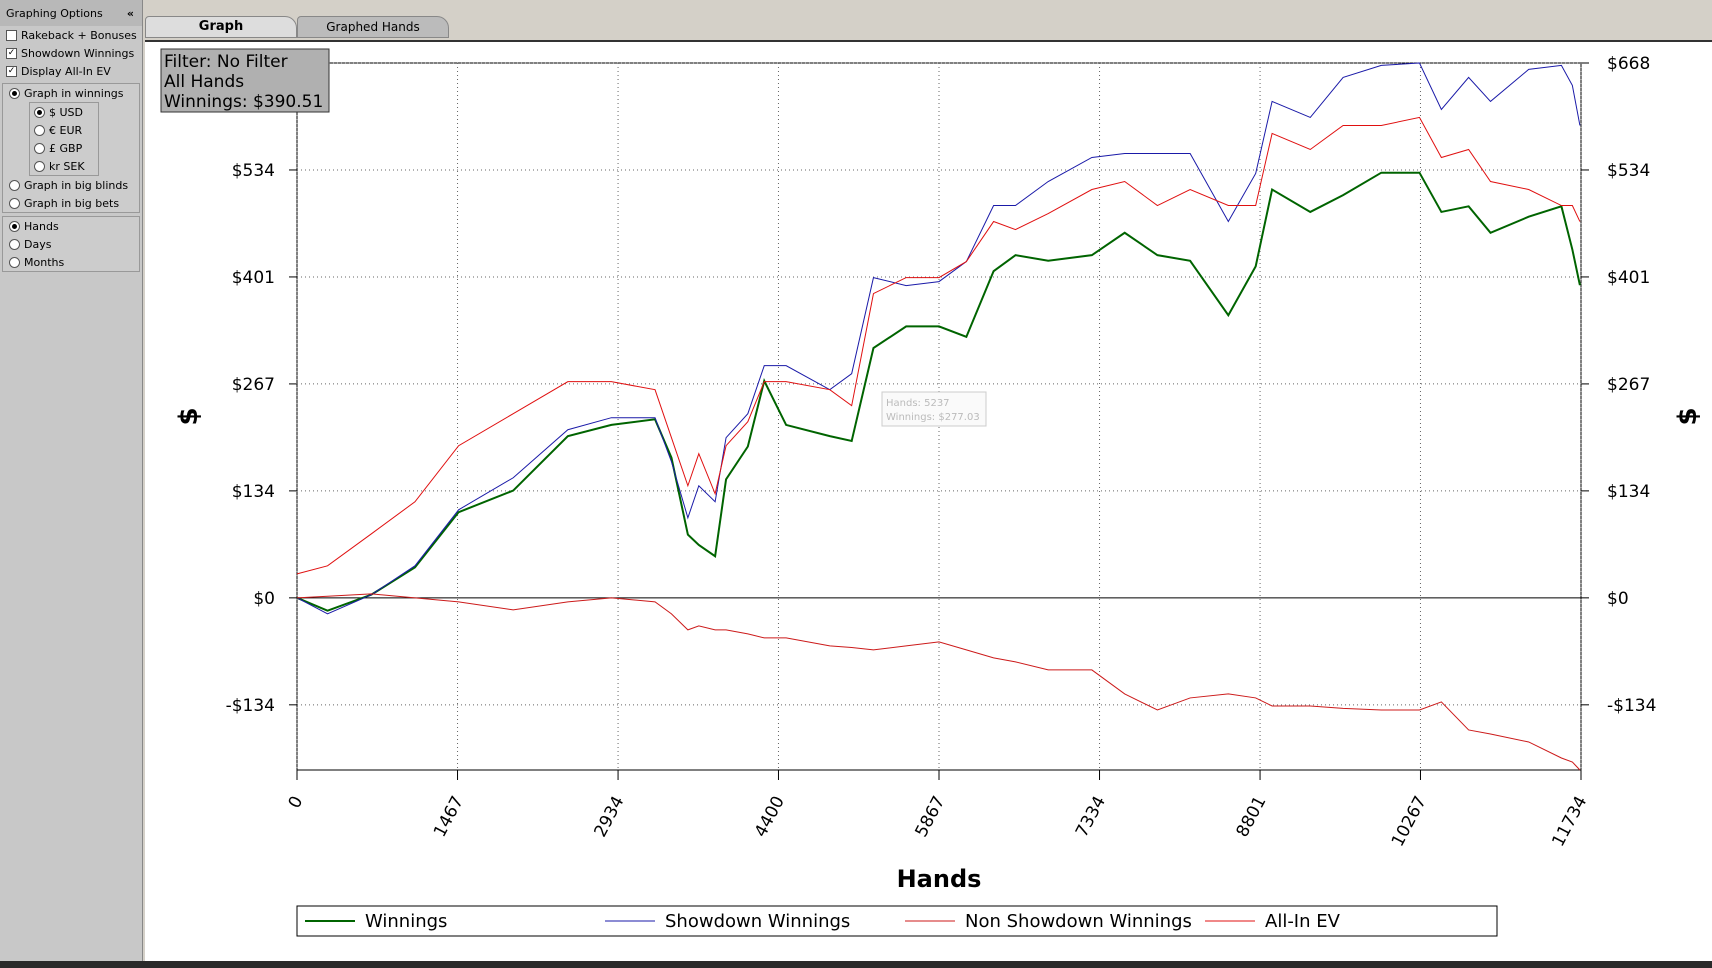  Describe the element at coordinates (1618, 599) in the screenshot. I see `y2-tick-label: $0` at that location.